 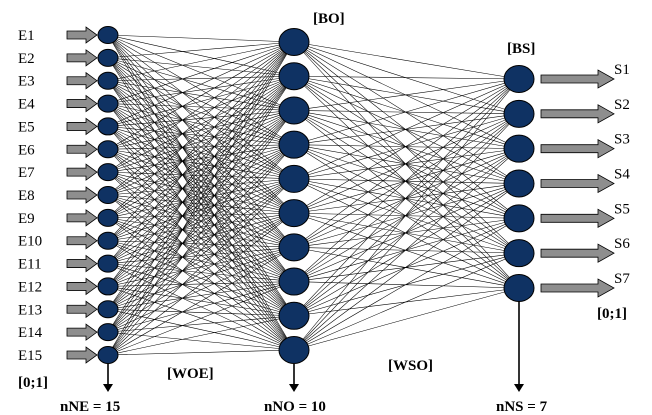 What do you see at coordinates (622, 70) in the screenshot?
I see `output-label: S1` at bounding box center [622, 70].